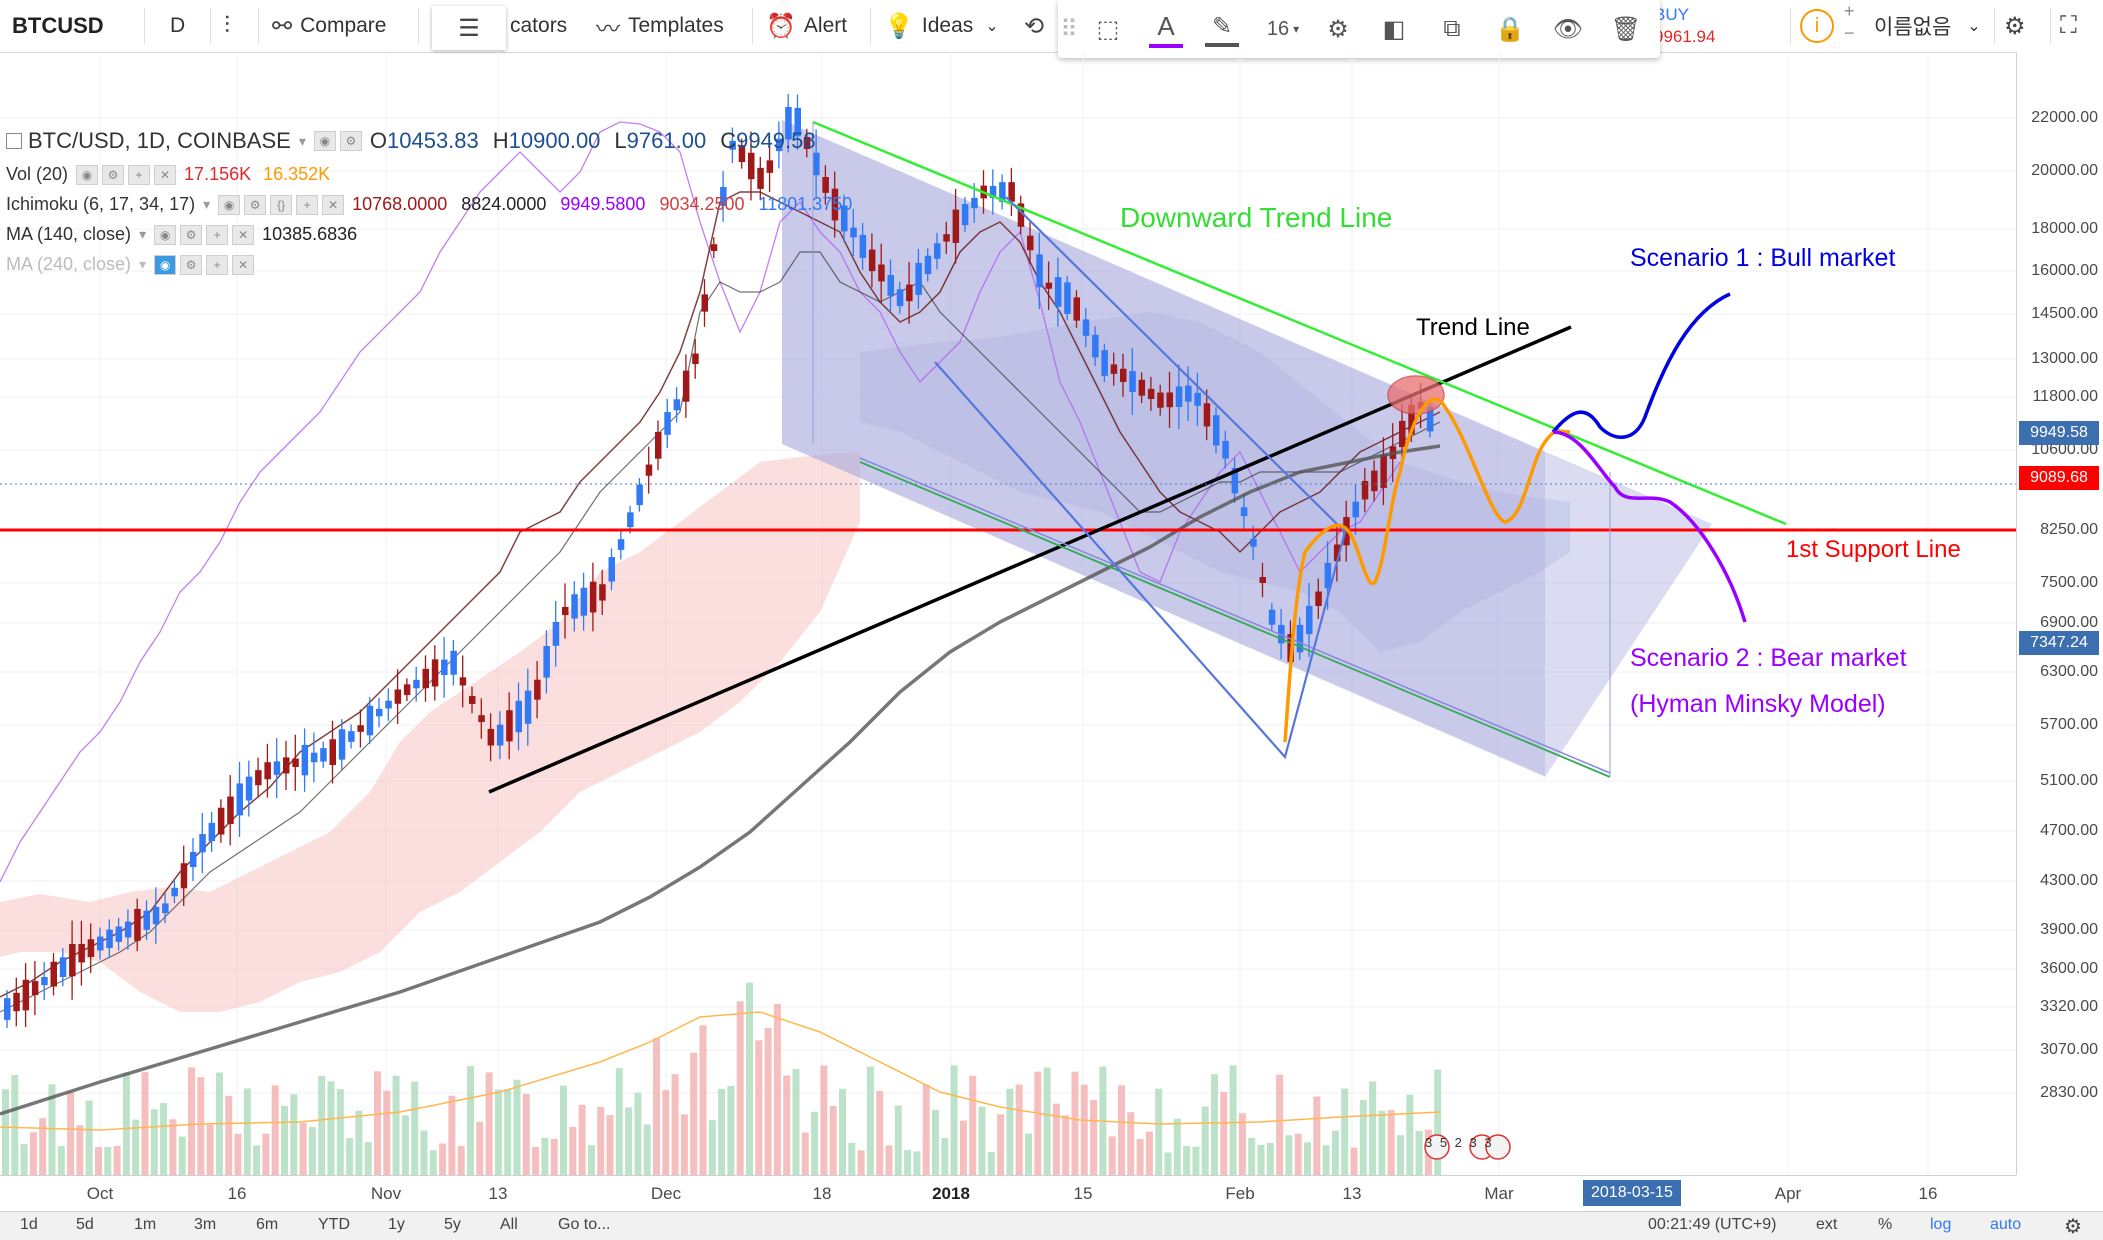  What do you see at coordinates (509, 1224) in the screenshot?
I see `range-button-all: All` at bounding box center [509, 1224].